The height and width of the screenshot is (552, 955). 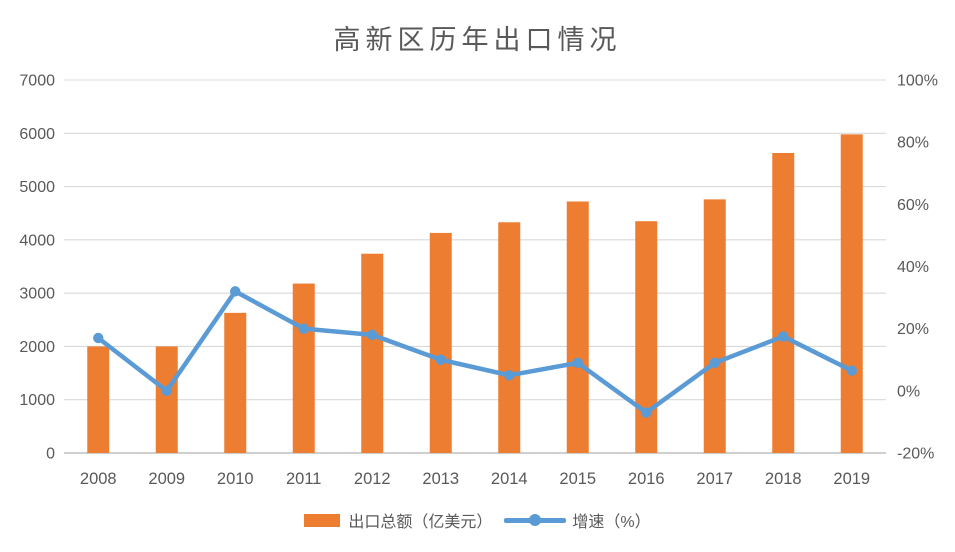 I want to click on line-marker-2010, so click(x=235, y=291).